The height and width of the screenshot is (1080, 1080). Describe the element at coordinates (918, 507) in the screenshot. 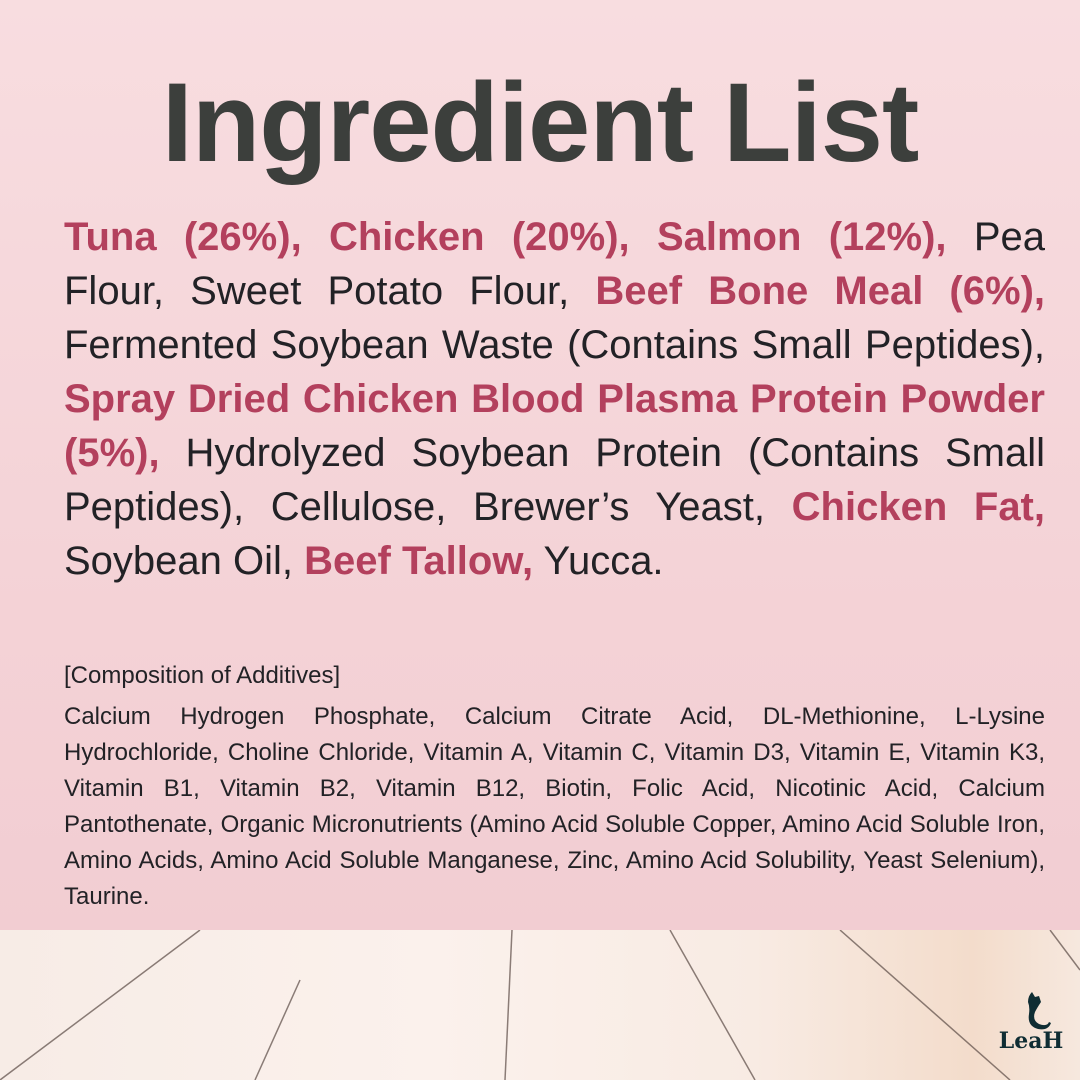

I see `highlighted-ingredient: Chicken Fat,` at that location.